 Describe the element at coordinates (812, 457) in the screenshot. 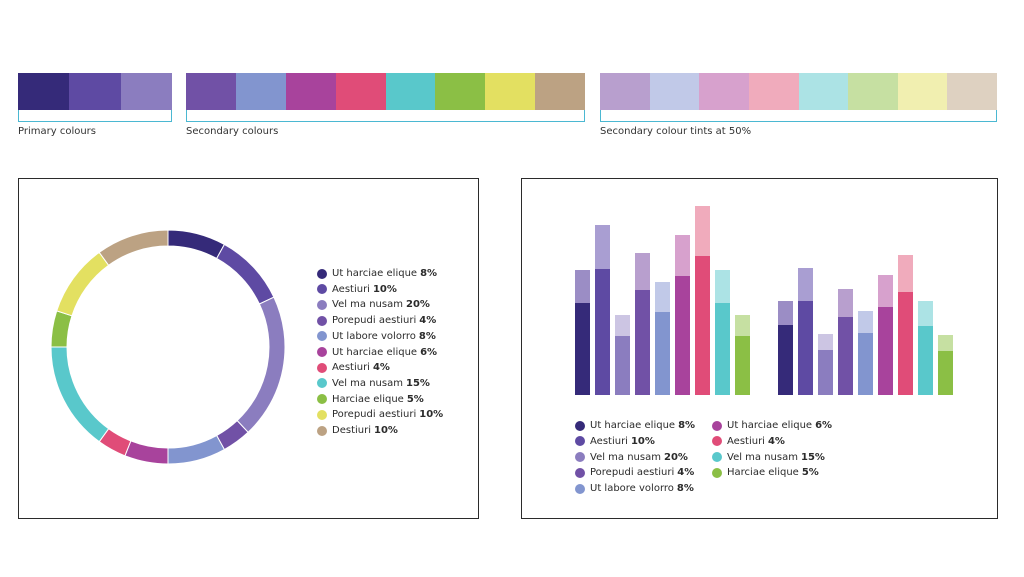

I see `legend-percent: 15%` at that location.